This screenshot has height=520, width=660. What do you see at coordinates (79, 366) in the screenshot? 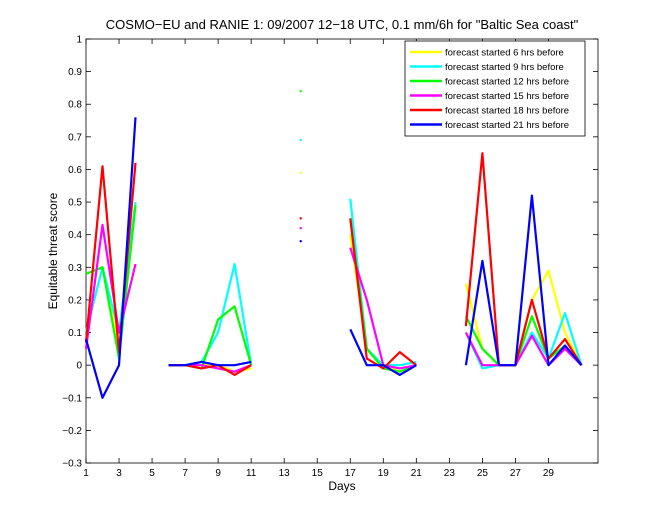
I see `y-tick-label: 0` at bounding box center [79, 366].